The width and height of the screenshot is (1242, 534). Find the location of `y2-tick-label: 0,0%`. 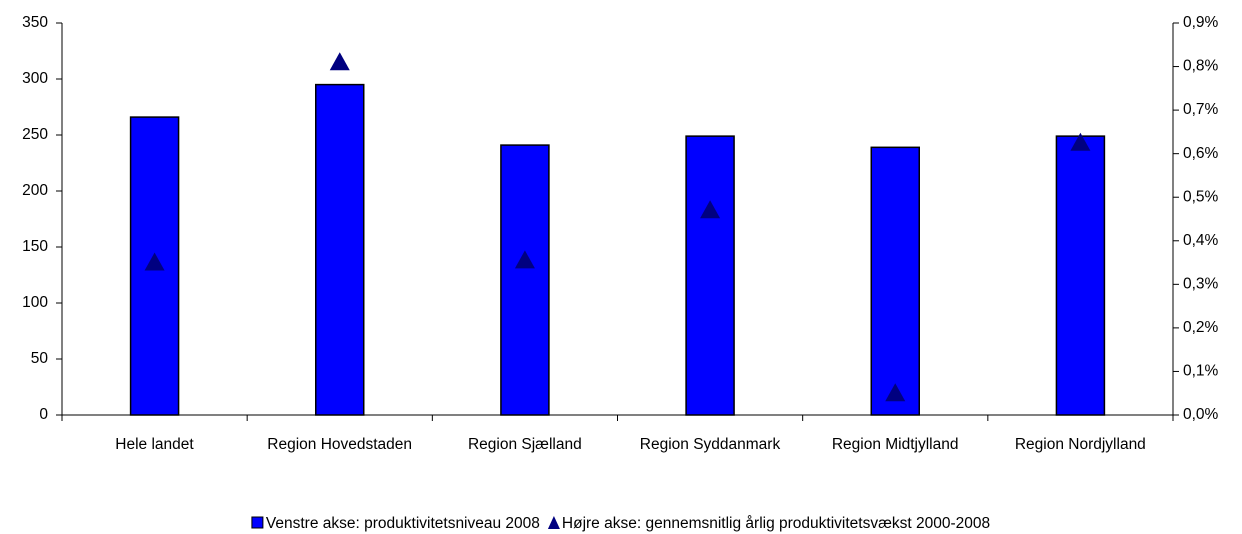

y2-tick-label: 0,0% is located at coordinates (1201, 414).